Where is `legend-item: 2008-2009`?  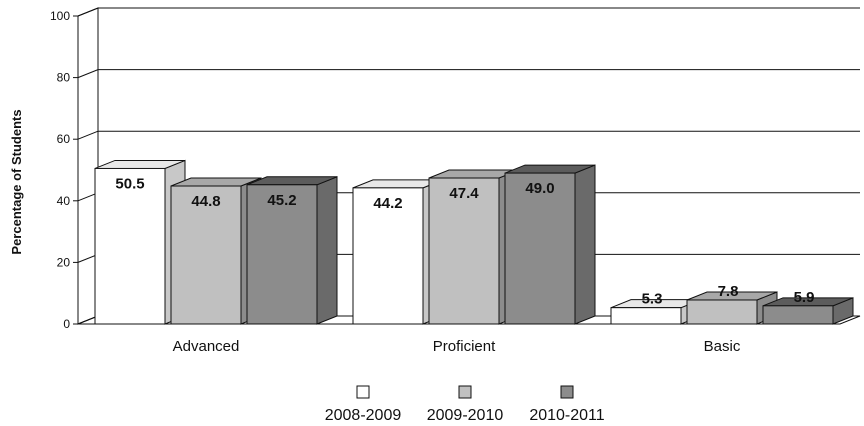 legend-item: 2008-2009 is located at coordinates (363, 404).